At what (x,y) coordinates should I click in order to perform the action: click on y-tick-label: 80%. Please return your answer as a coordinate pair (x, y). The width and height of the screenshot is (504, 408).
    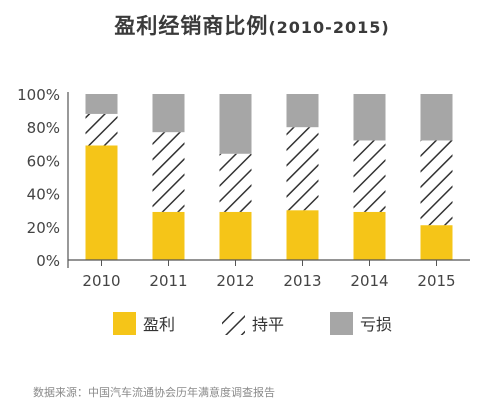
    Looking at the image, I should click on (43, 128).